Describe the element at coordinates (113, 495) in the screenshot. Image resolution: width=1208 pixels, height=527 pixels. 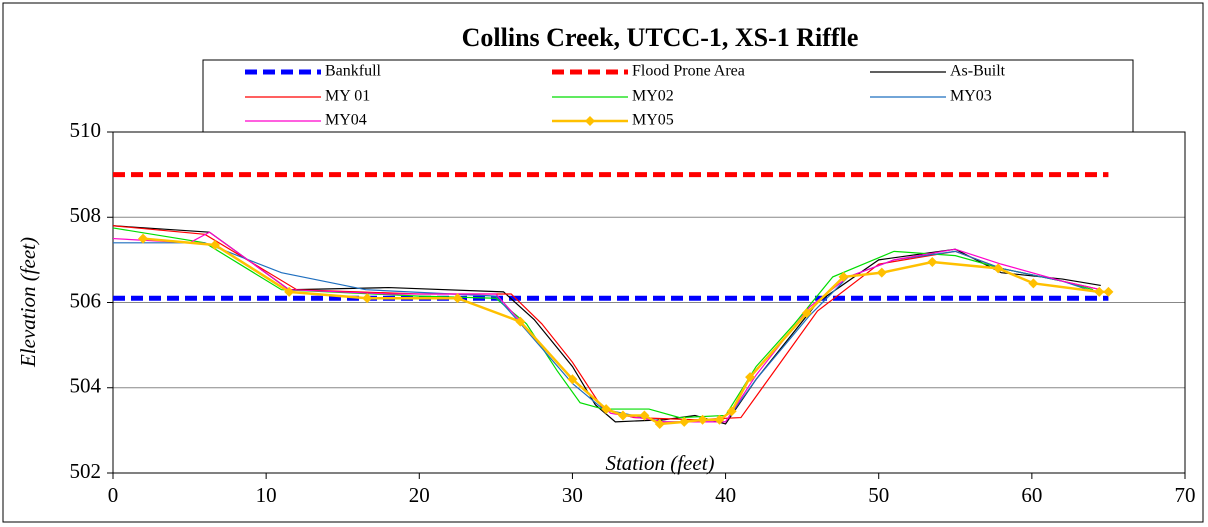
I see `x-tick-label: 0` at that location.